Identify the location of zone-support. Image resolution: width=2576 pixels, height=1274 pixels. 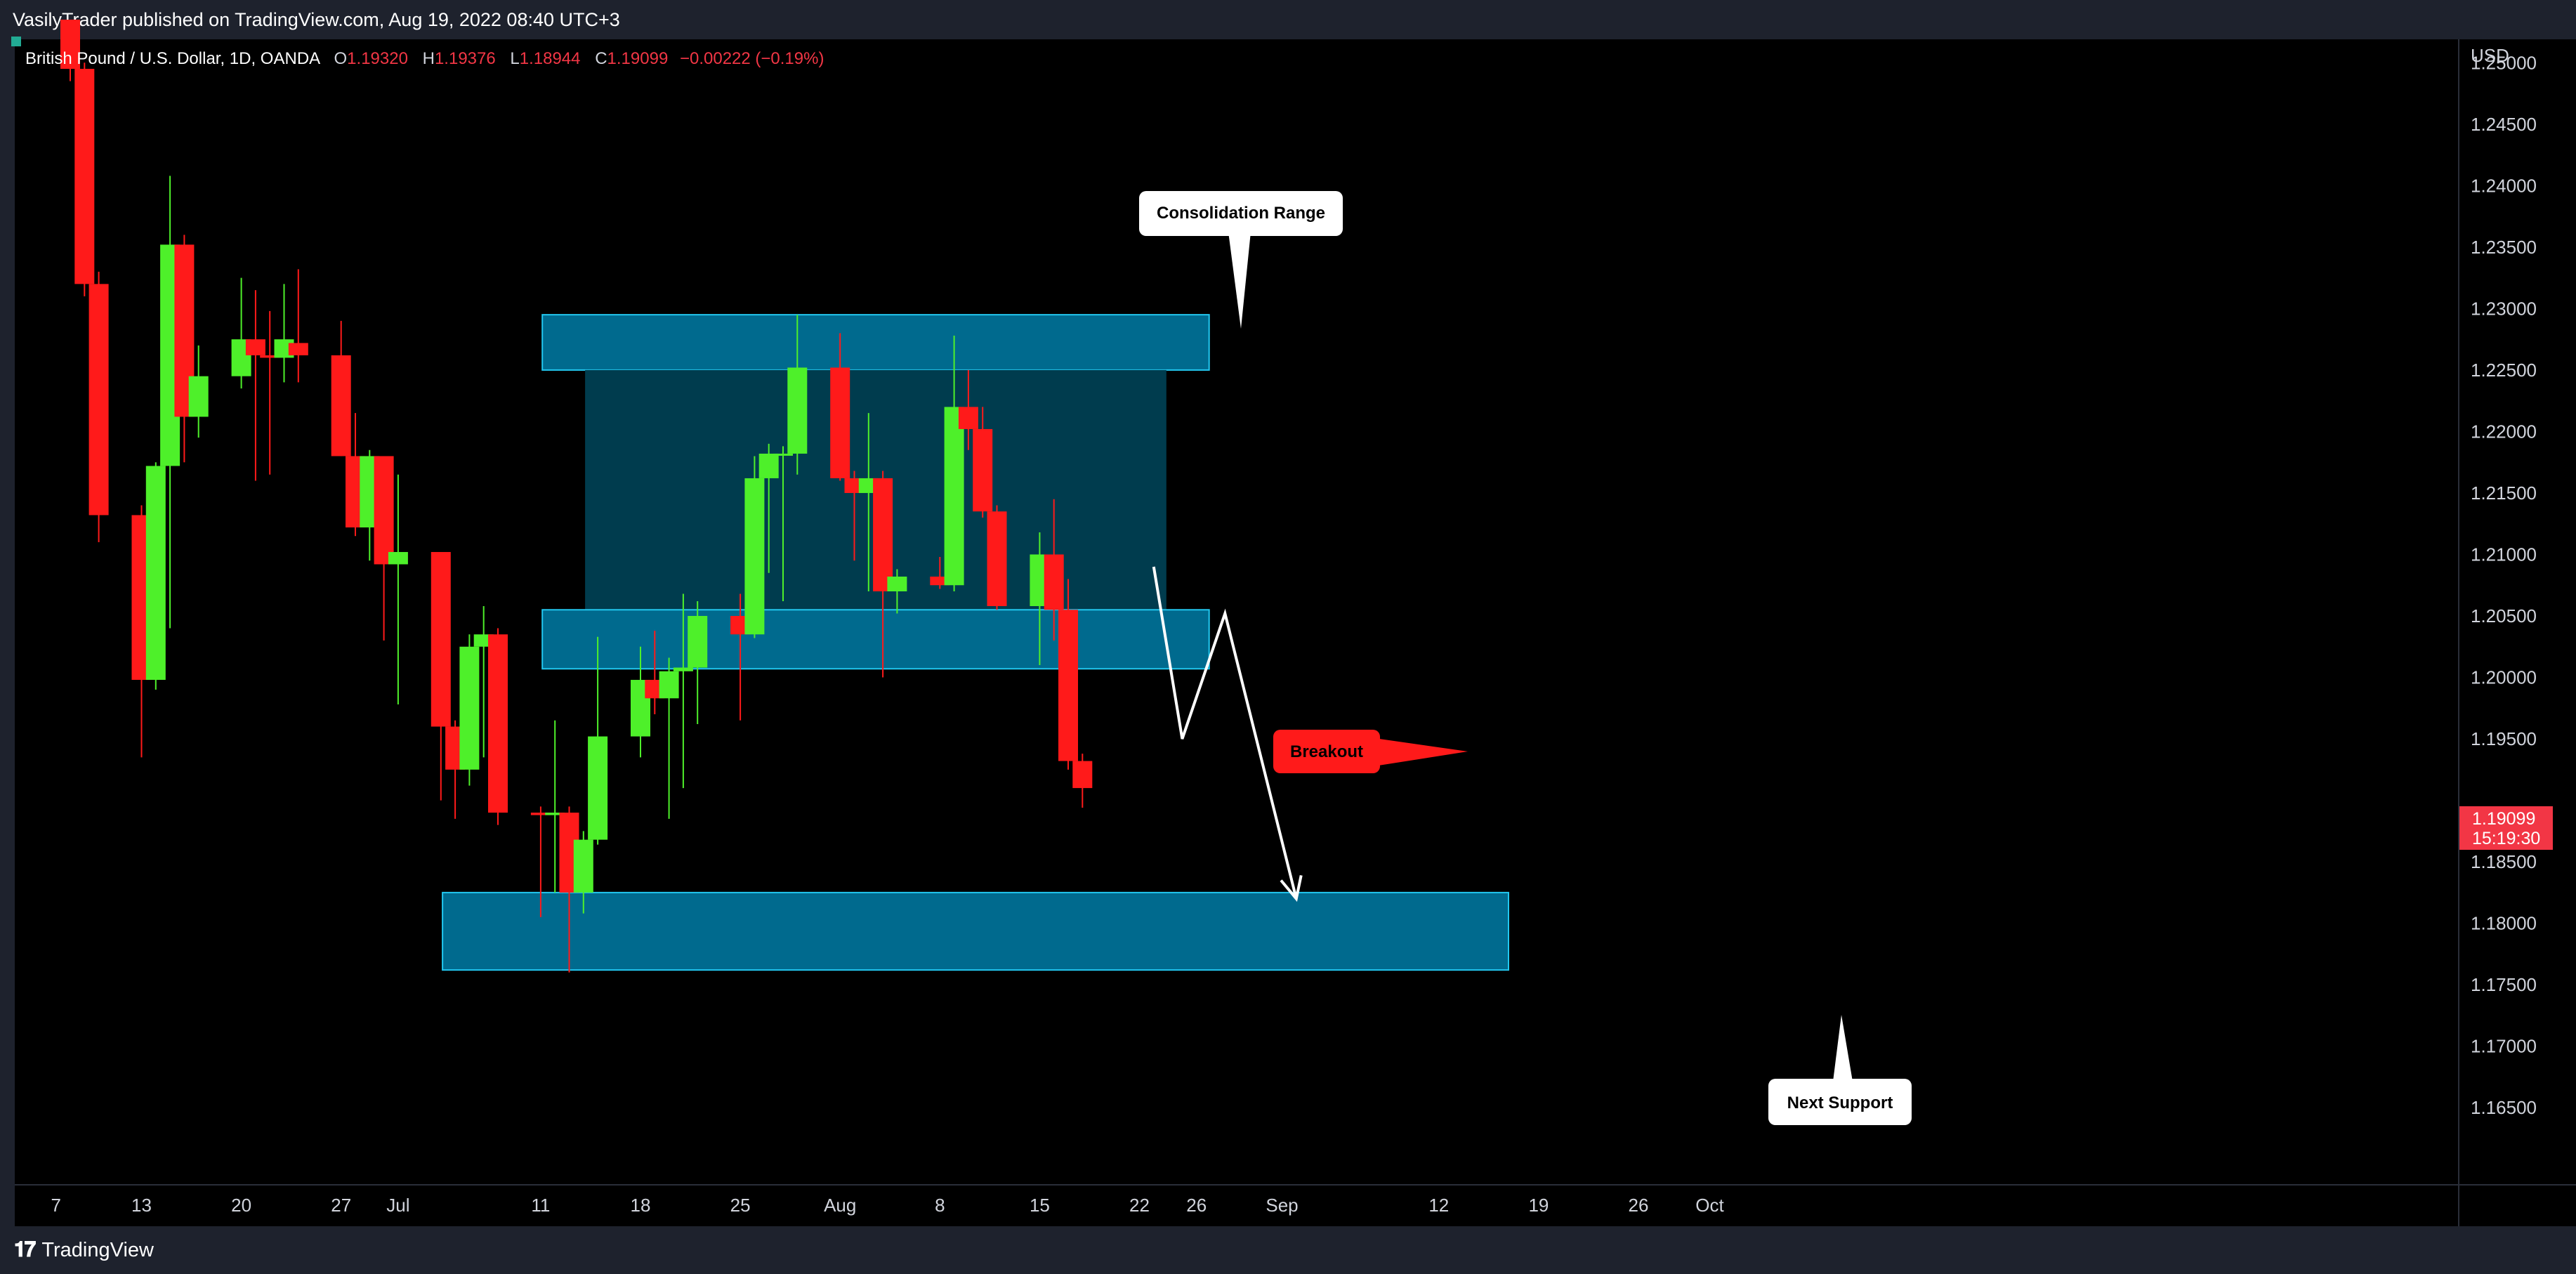
(875, 639).